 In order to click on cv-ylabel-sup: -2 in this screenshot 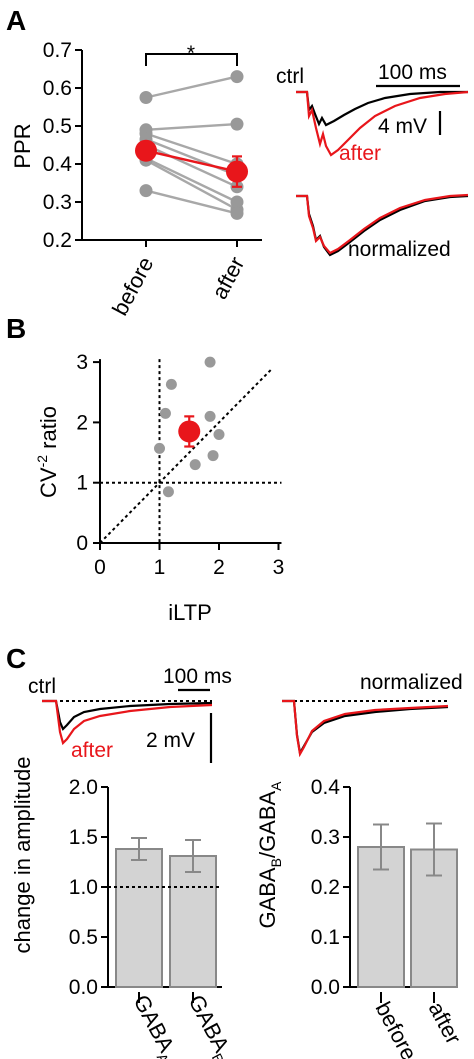, I will do `click(42, 461)`.